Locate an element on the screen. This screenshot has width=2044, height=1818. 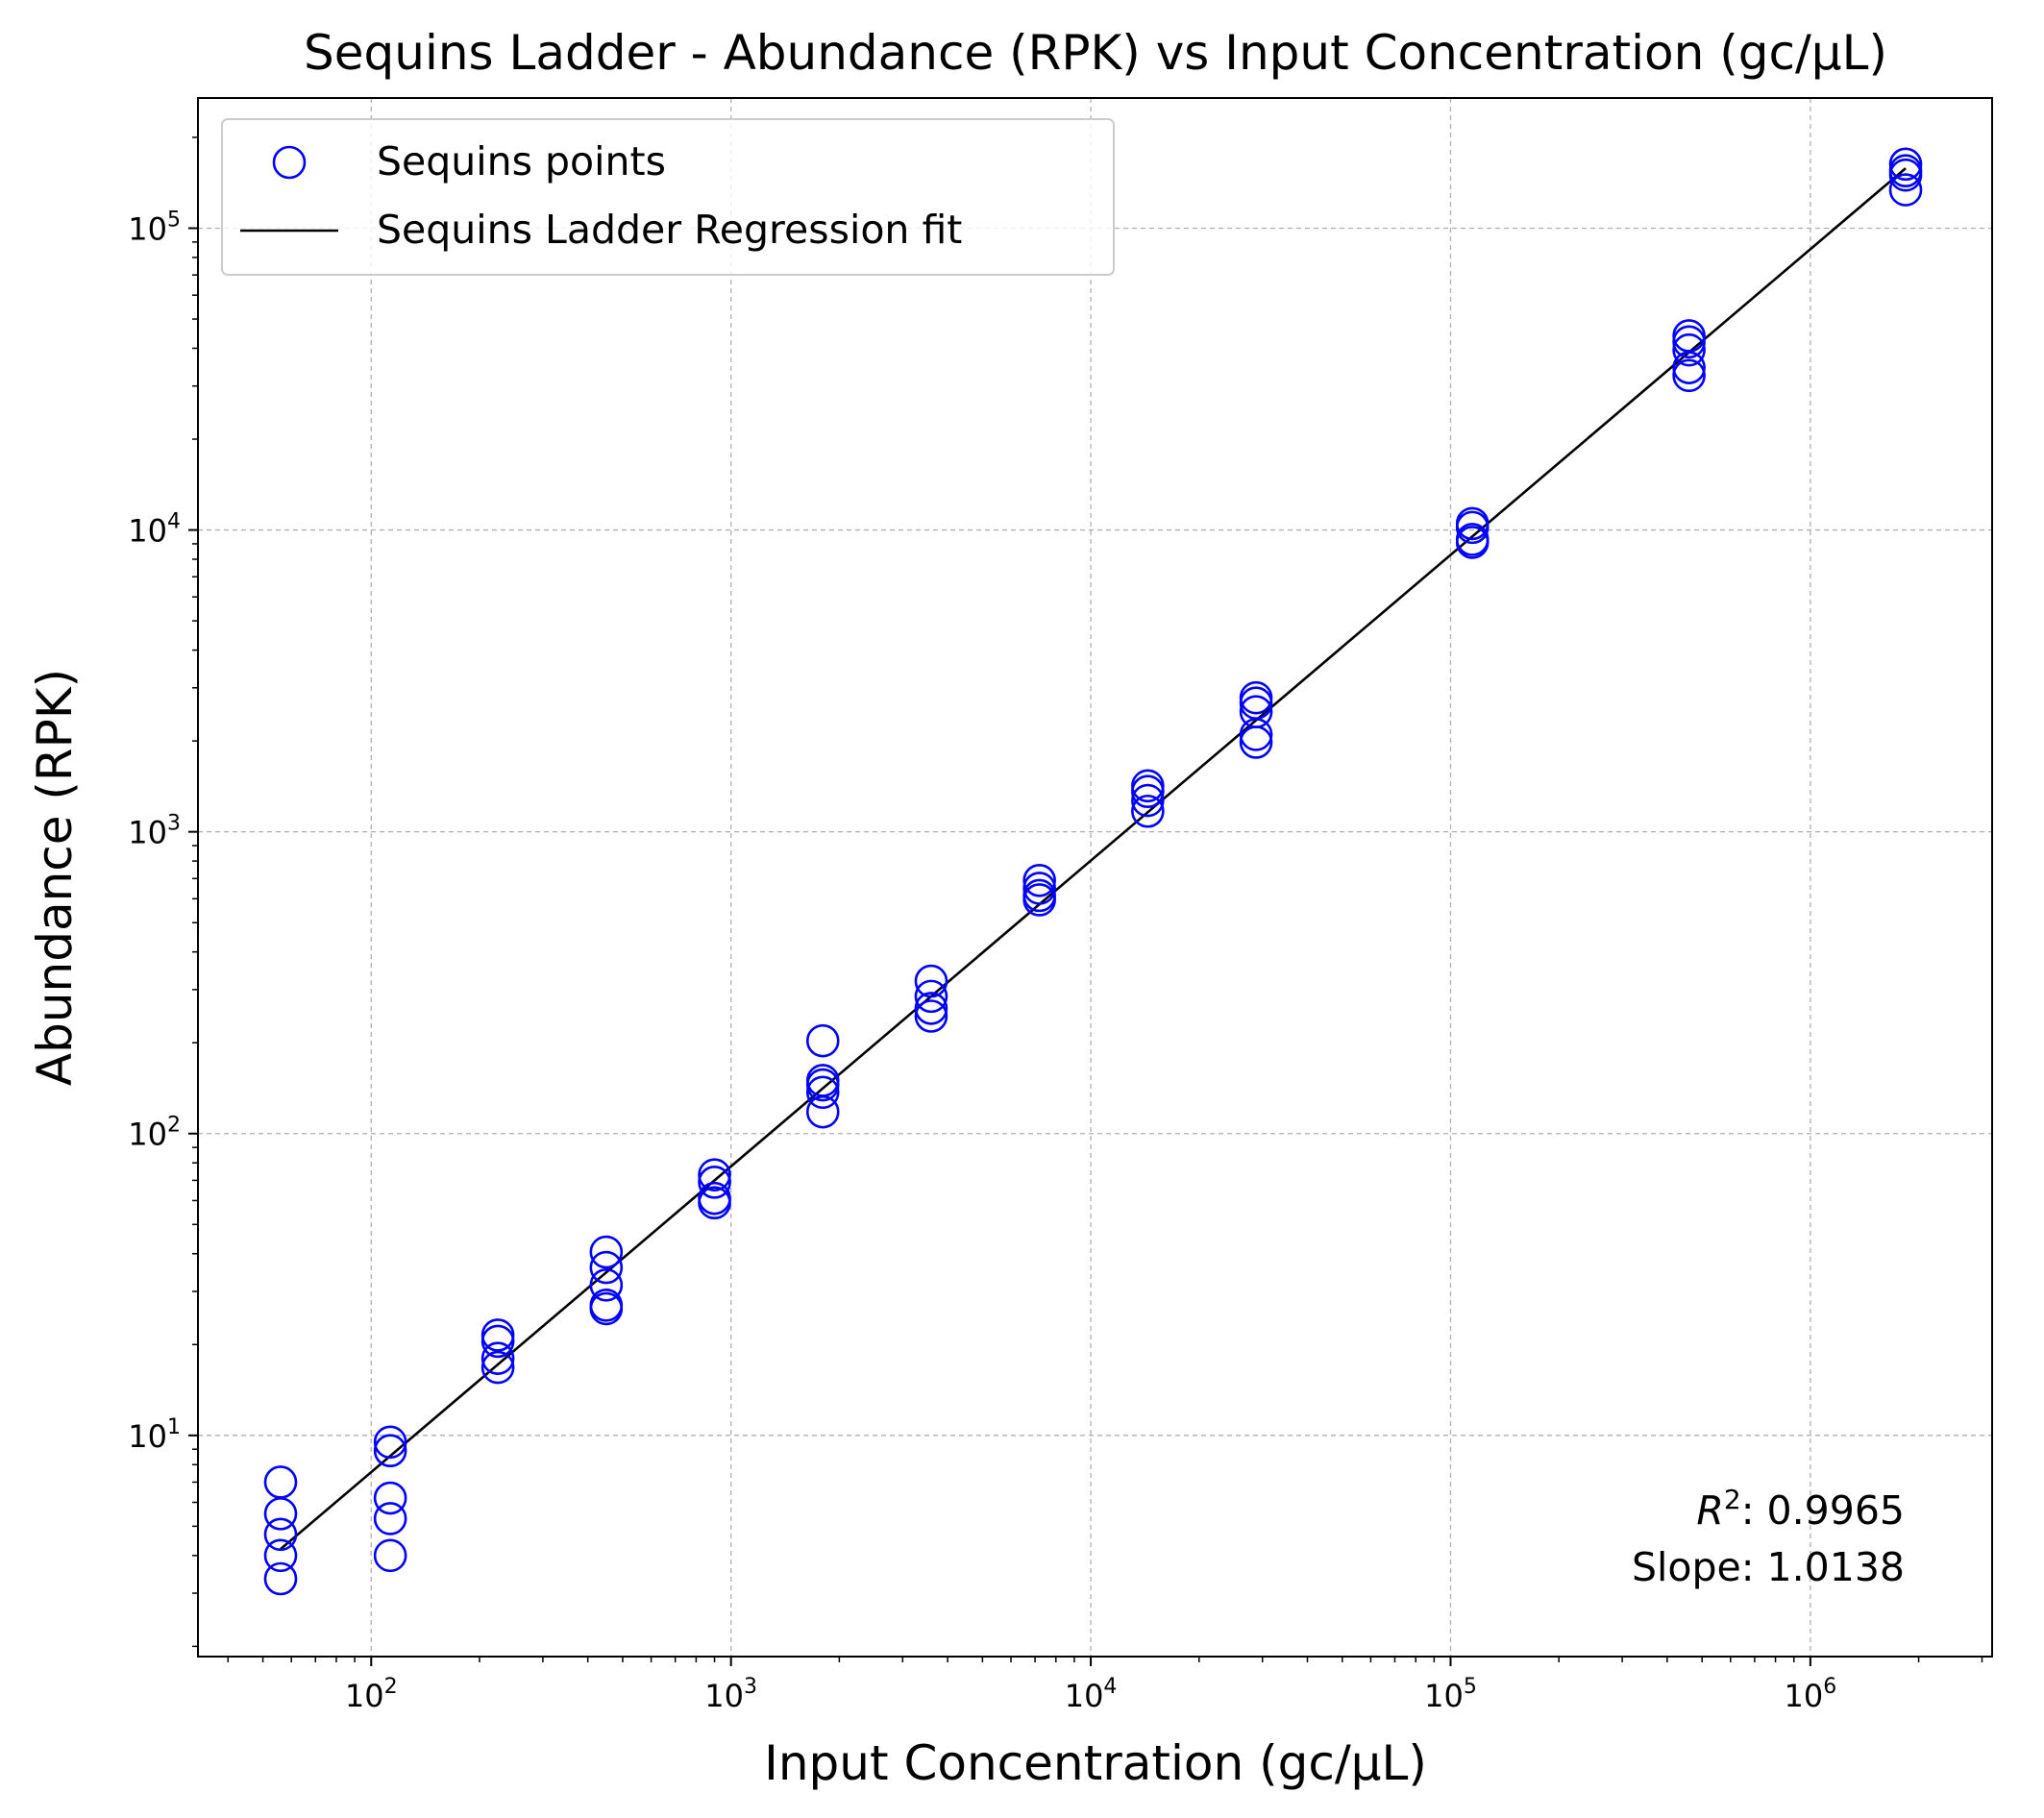
legend-box is located at coordinates (668, 197).